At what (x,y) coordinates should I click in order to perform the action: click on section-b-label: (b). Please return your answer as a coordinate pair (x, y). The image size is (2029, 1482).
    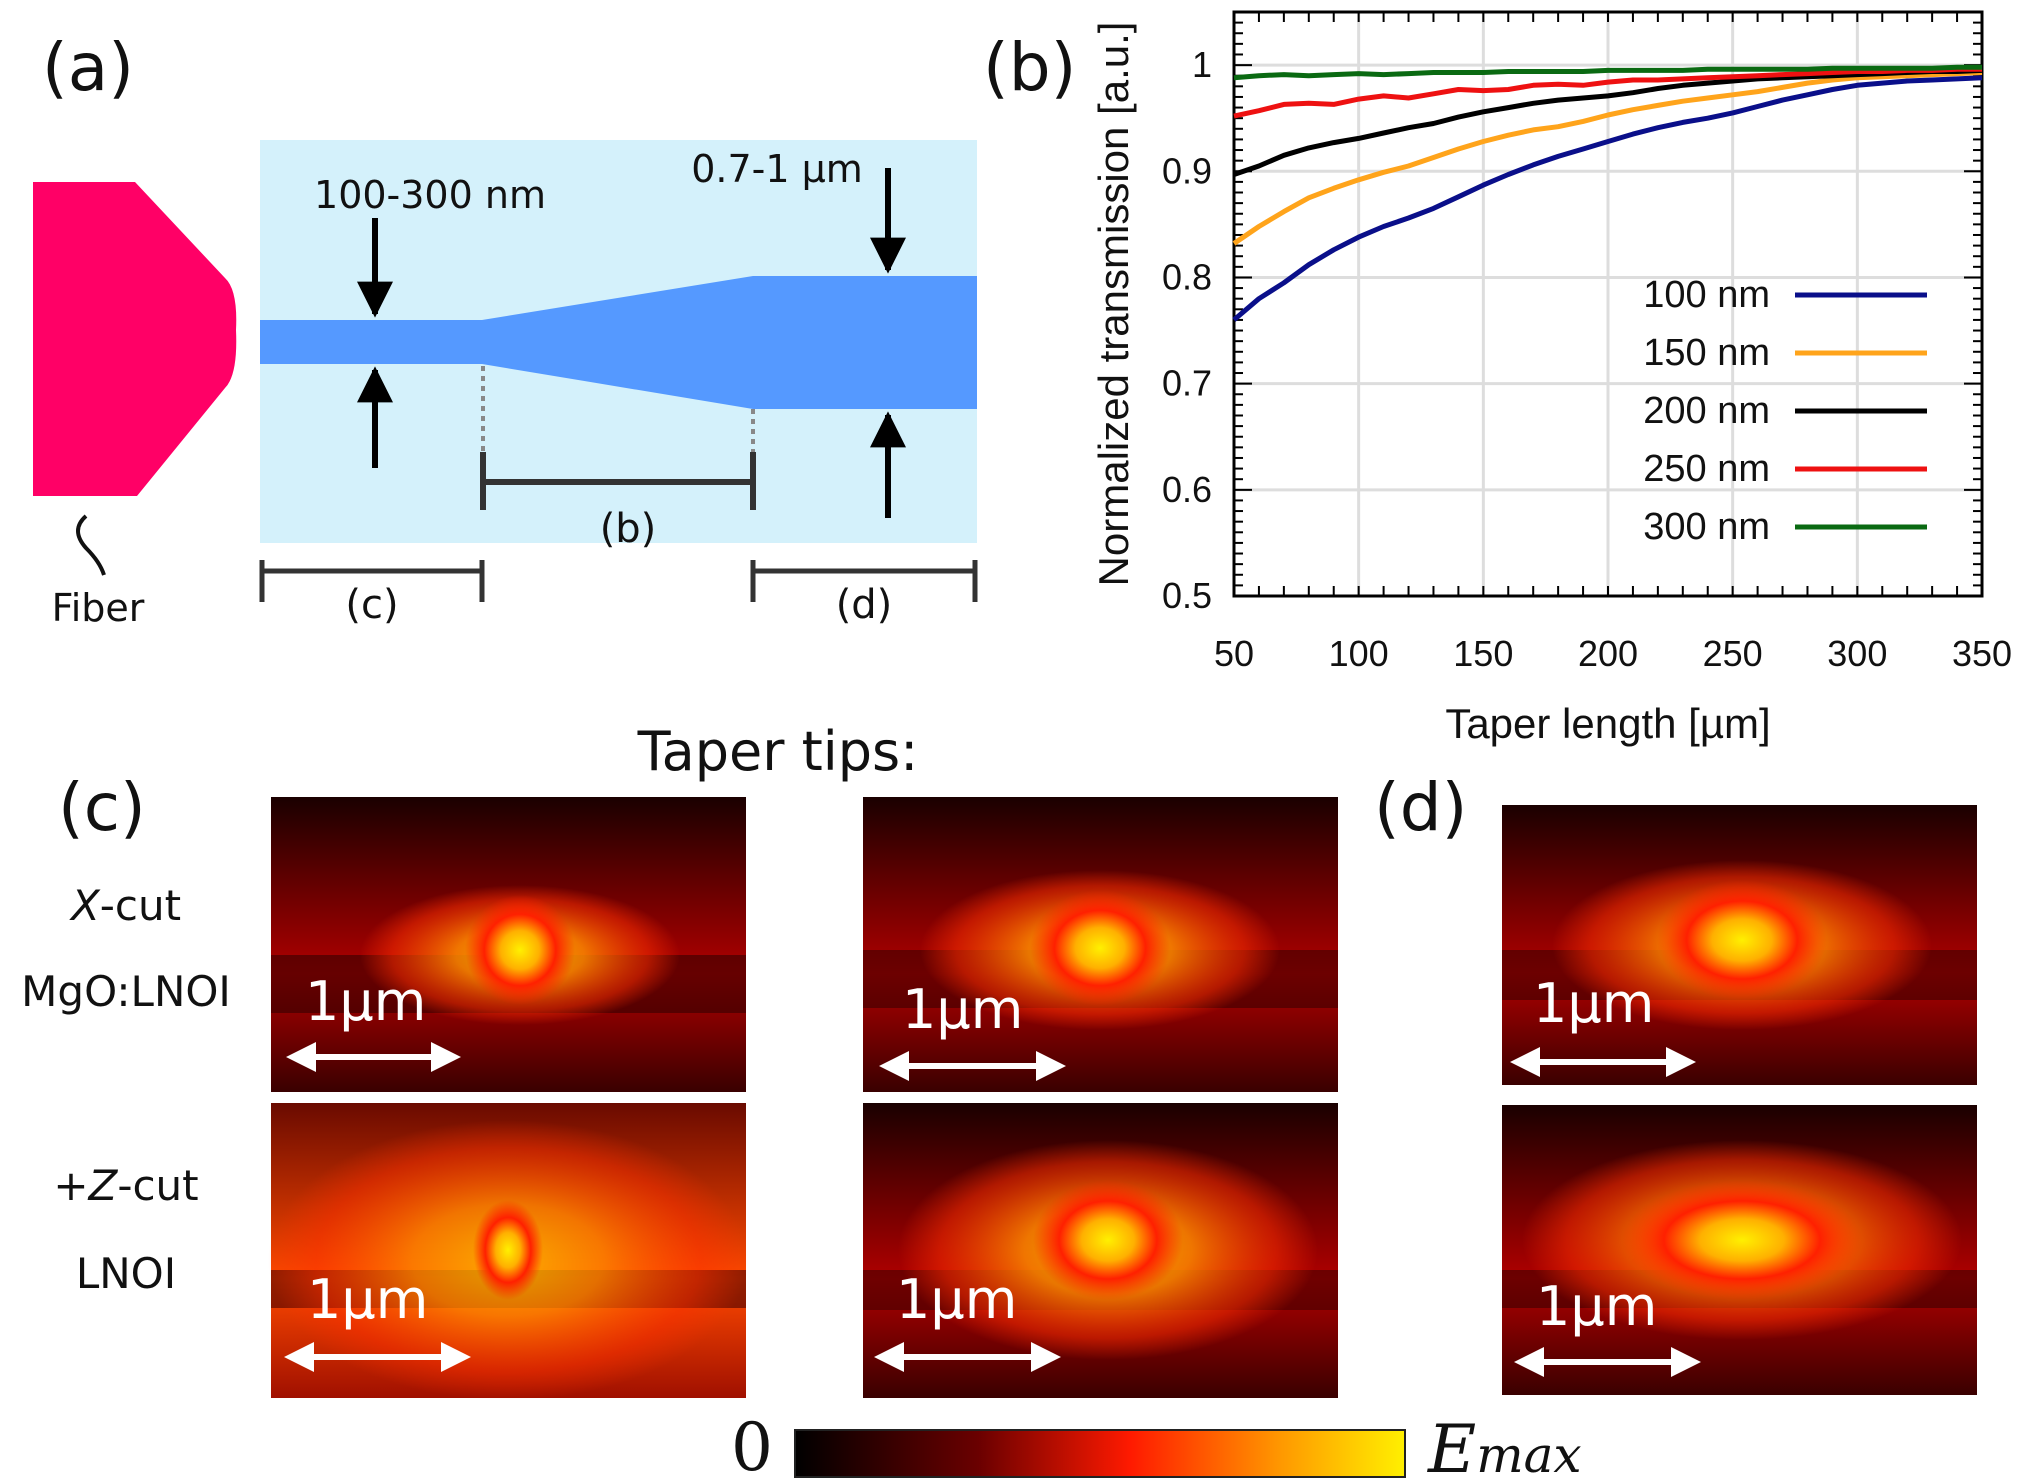
    Looking at the image, I should click on (628, 529).